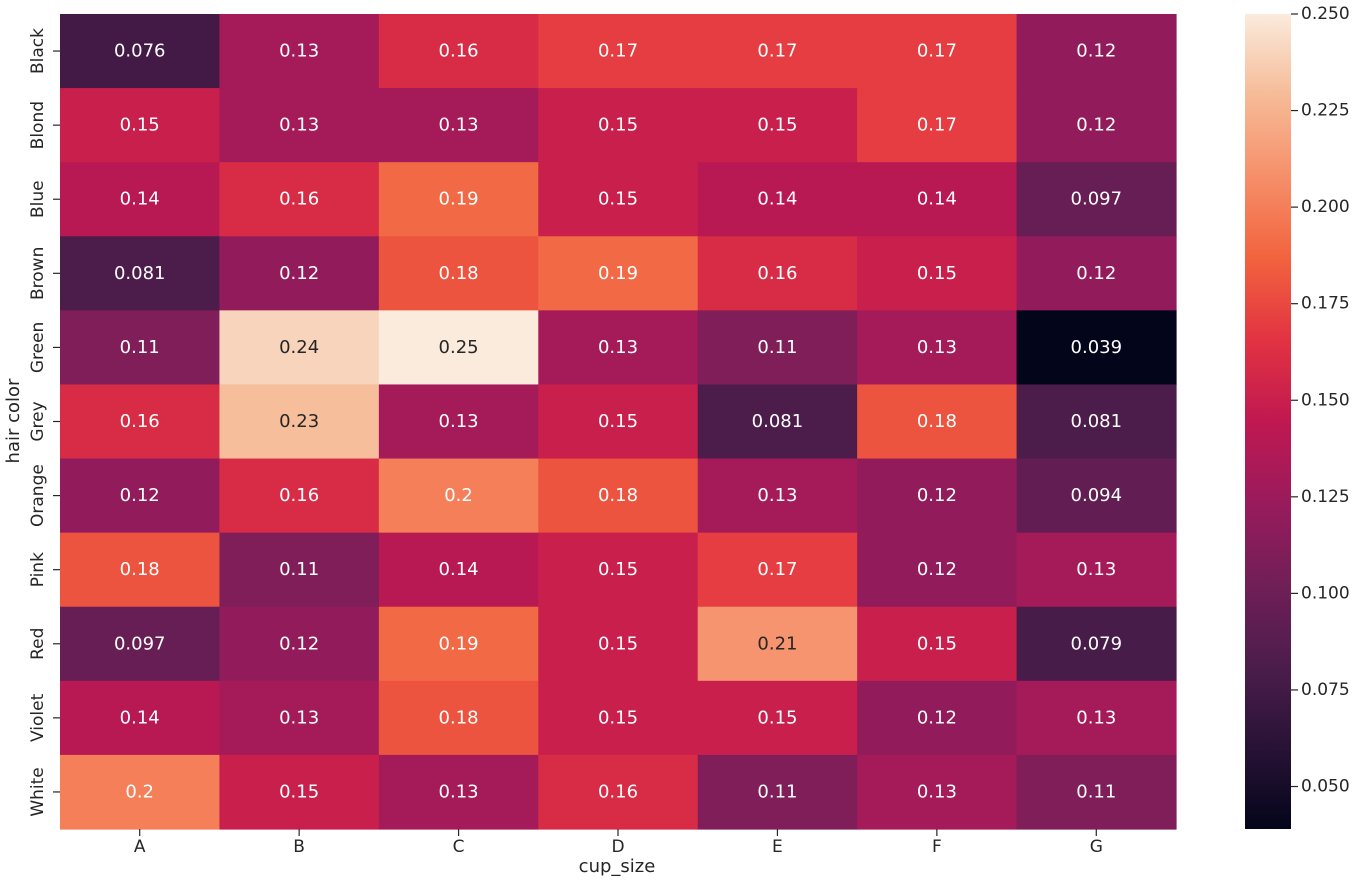 The image size is (1353, 889). I want to click on y-tick-label: Violet, so click(38, 717).